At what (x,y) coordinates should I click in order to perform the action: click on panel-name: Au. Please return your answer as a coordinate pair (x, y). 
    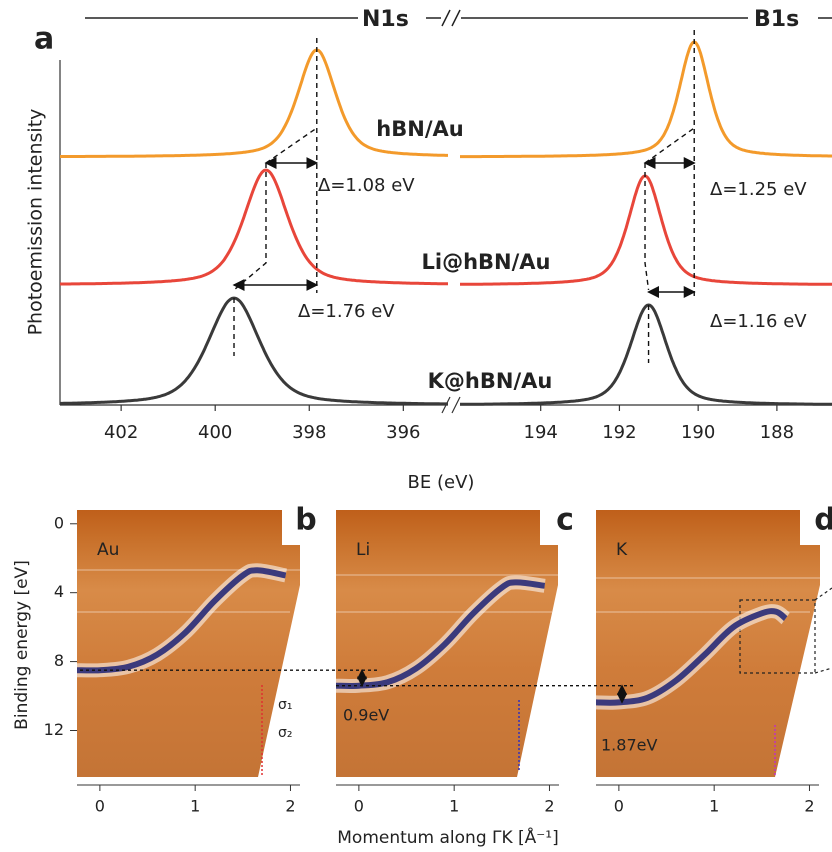
    Looking at the image, I should click on (108, 550).